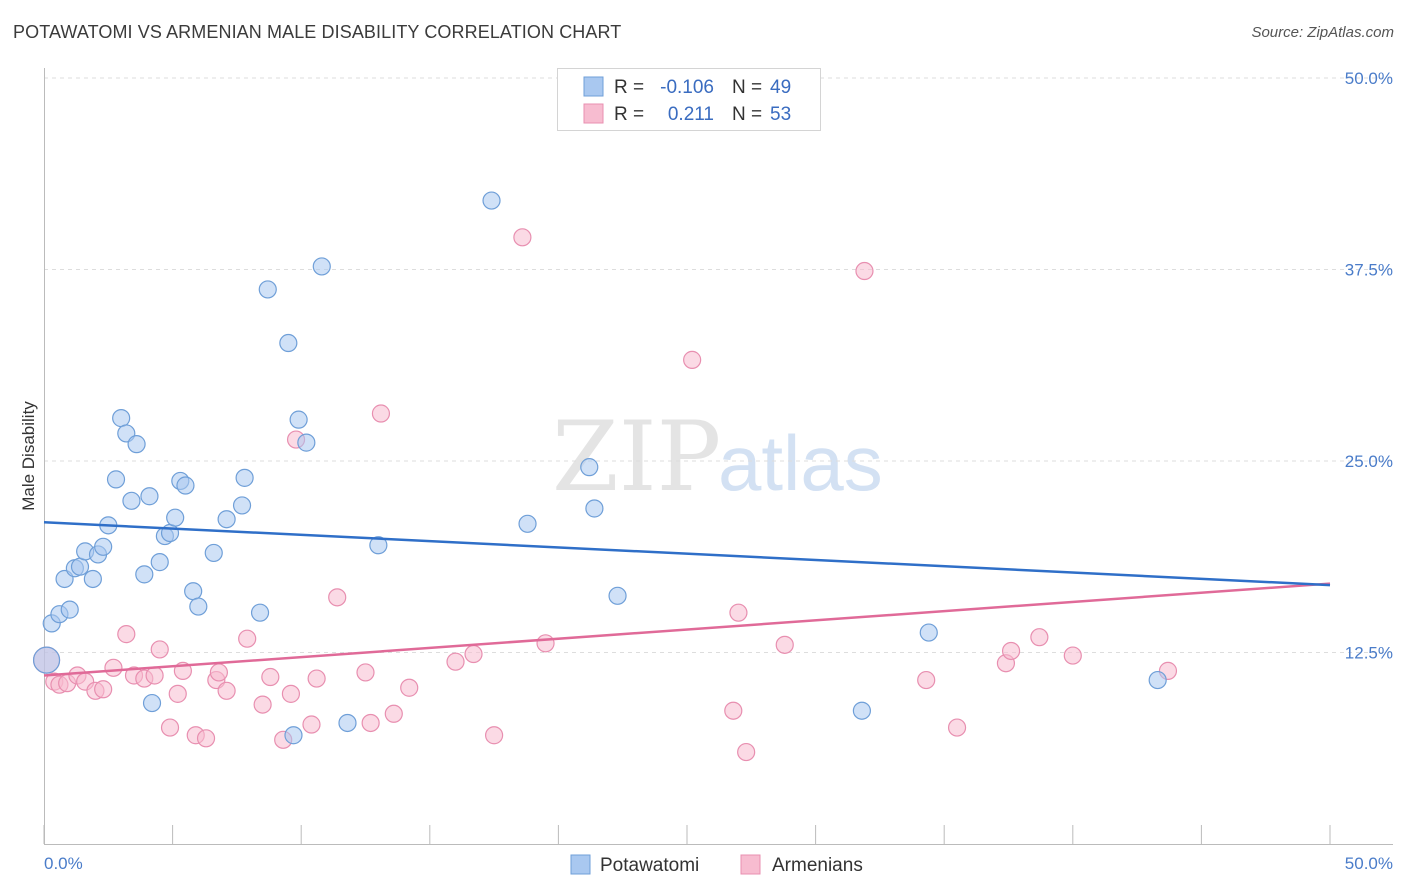 The height and width of the screenshot is (892, 1406). I want to click on watermark: ZIP atlas, so click(717, 457).